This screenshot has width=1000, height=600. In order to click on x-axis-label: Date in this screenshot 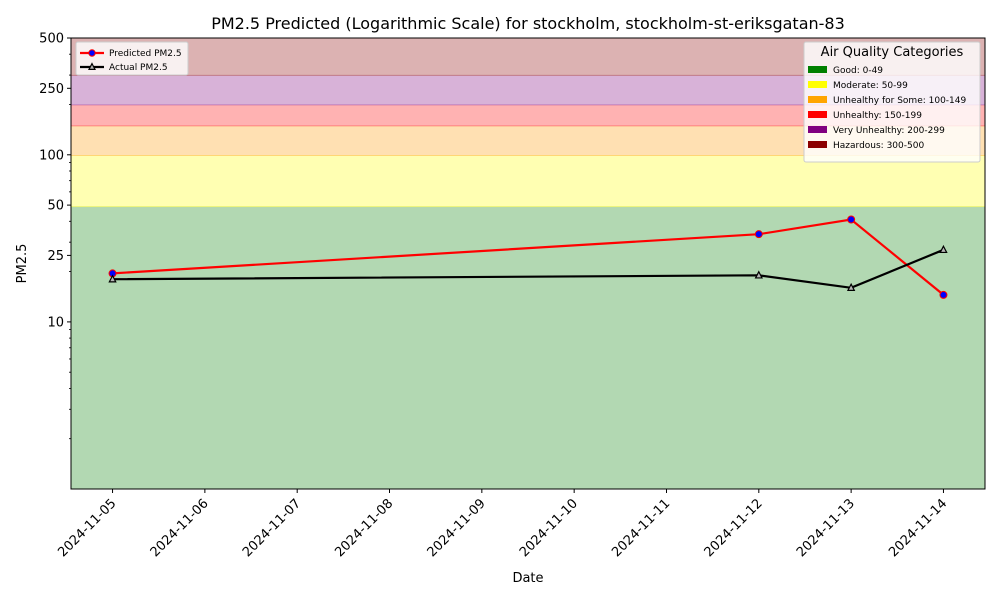, I will do `click(527, 578)`.